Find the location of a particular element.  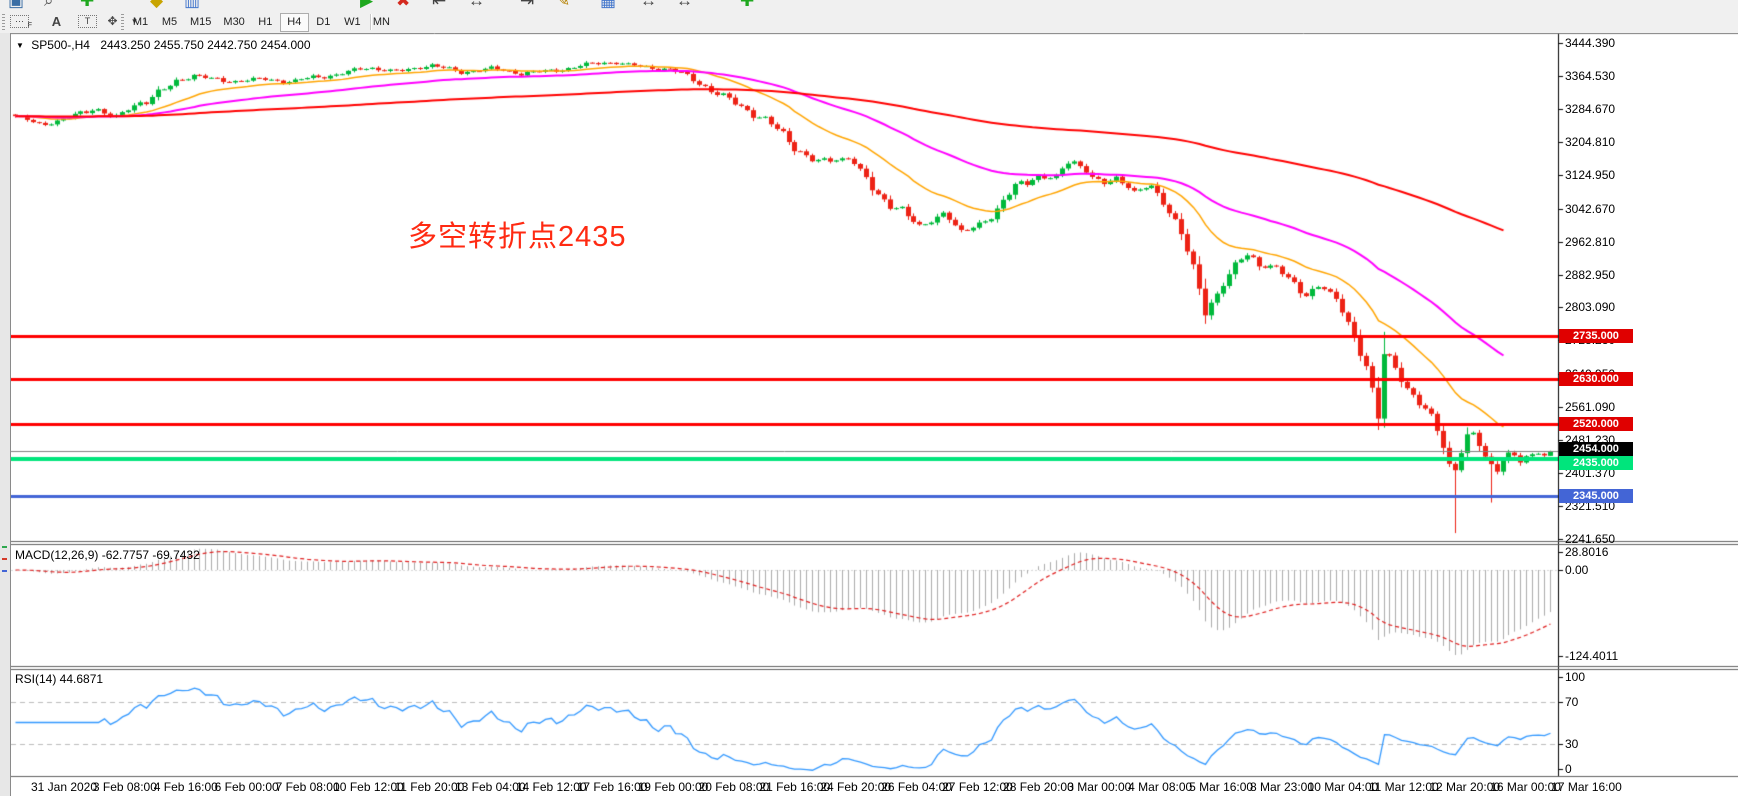

time-axis-label: 5 Mar 16:00 is located at coordinates (1221, 787).